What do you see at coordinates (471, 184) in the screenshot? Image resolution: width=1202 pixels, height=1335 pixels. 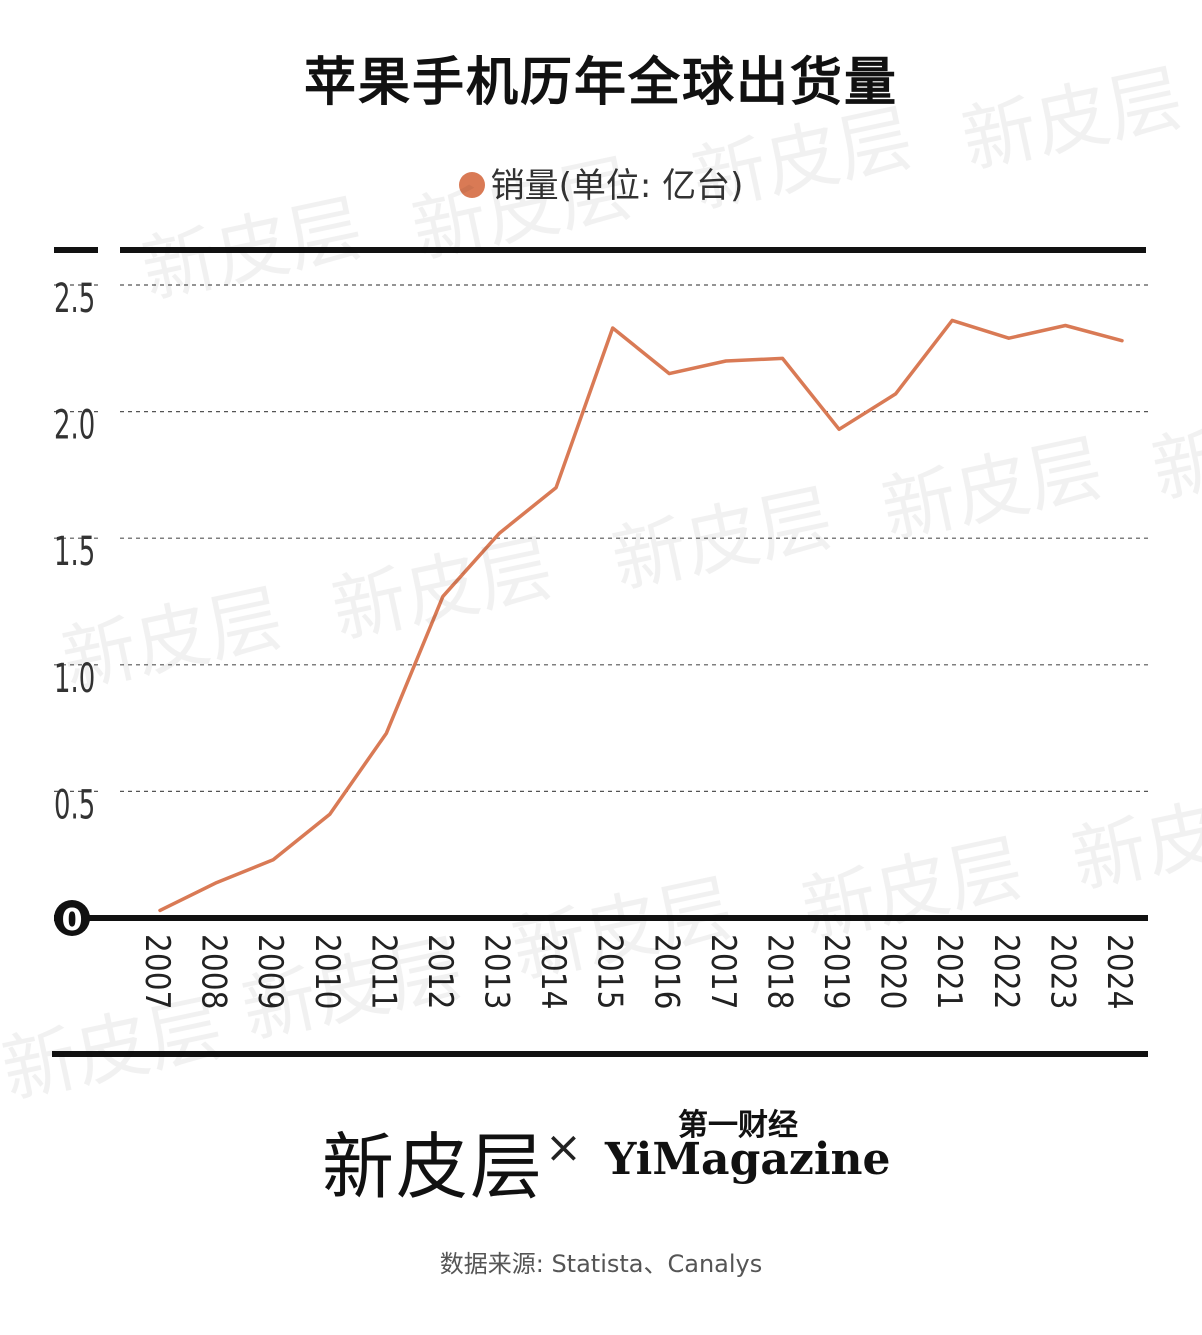 I see `legend-marker` at bounding box center [471, 184].